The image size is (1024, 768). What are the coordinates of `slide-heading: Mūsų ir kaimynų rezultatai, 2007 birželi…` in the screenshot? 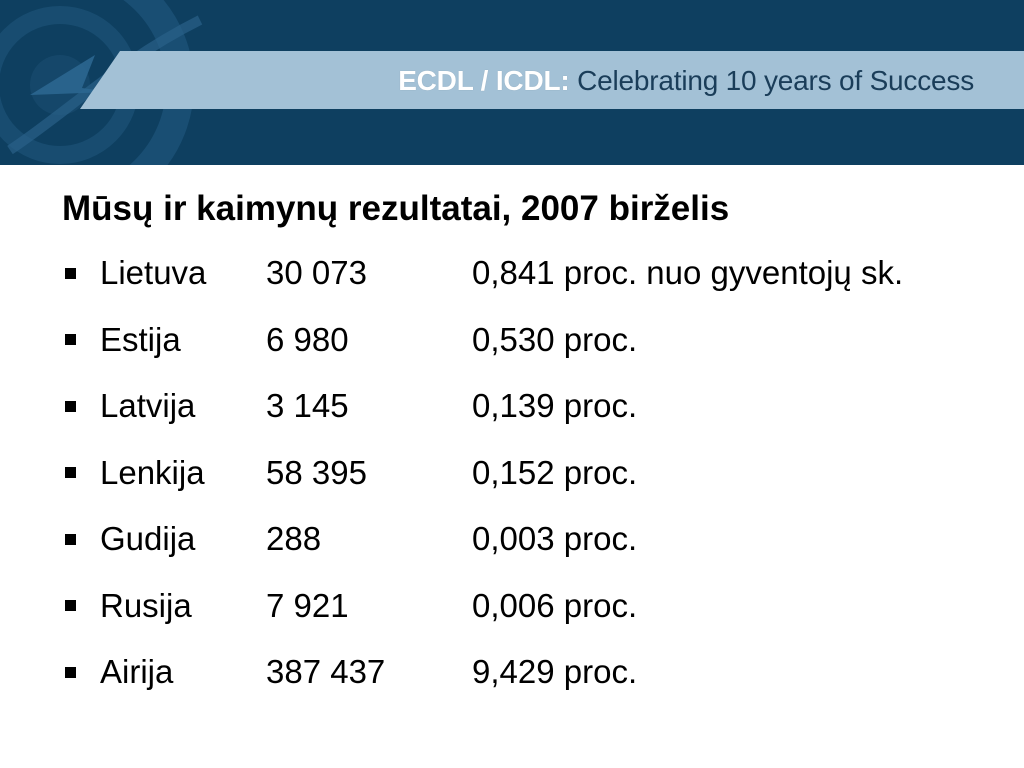 It's located at (396, 208).